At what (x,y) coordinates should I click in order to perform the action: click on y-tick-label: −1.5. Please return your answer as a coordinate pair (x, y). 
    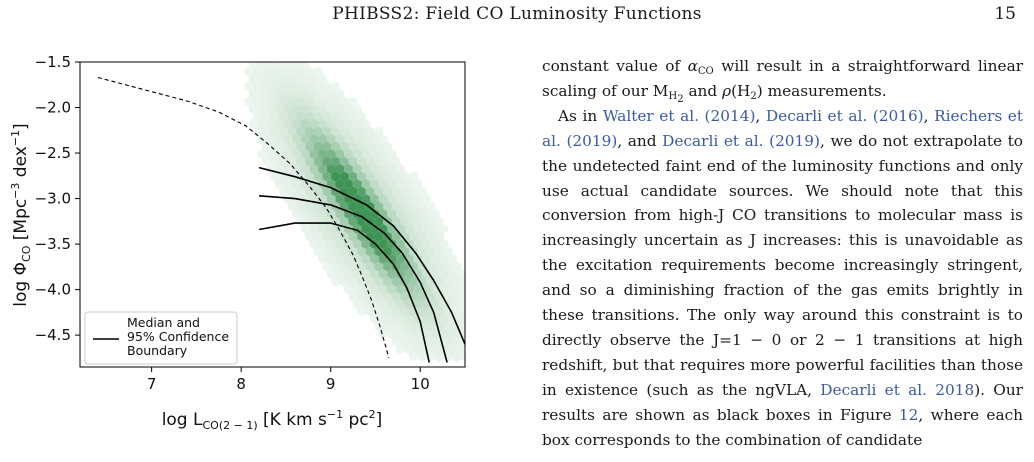
    Looking at the image, I should click on (53, 62).